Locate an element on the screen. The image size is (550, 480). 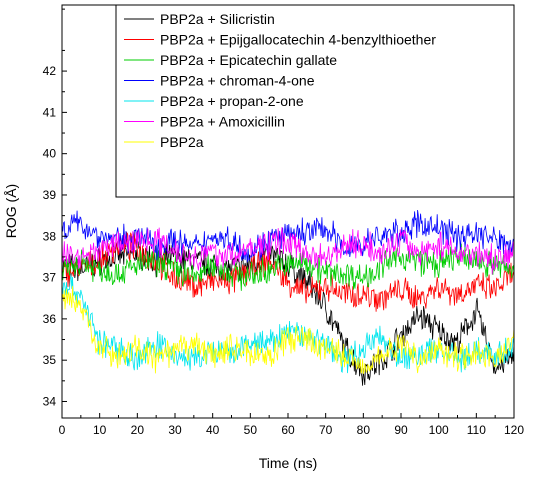
x-tick-label: 50 is located at coordinates (251, 430).